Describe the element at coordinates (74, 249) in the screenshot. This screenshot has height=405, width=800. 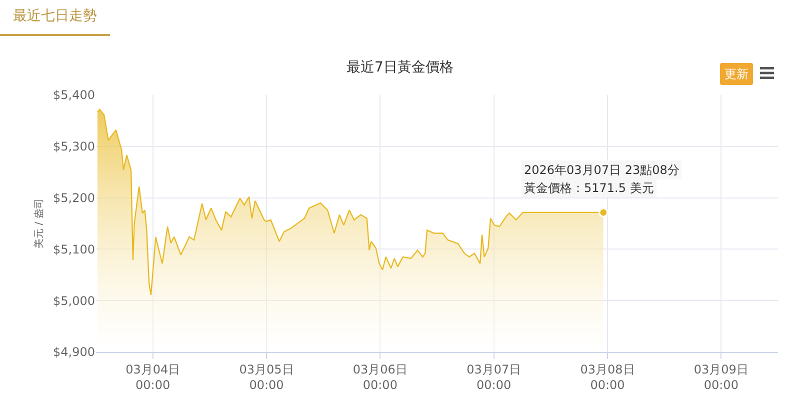
I see `y-tick-label: $5,100` at that location.